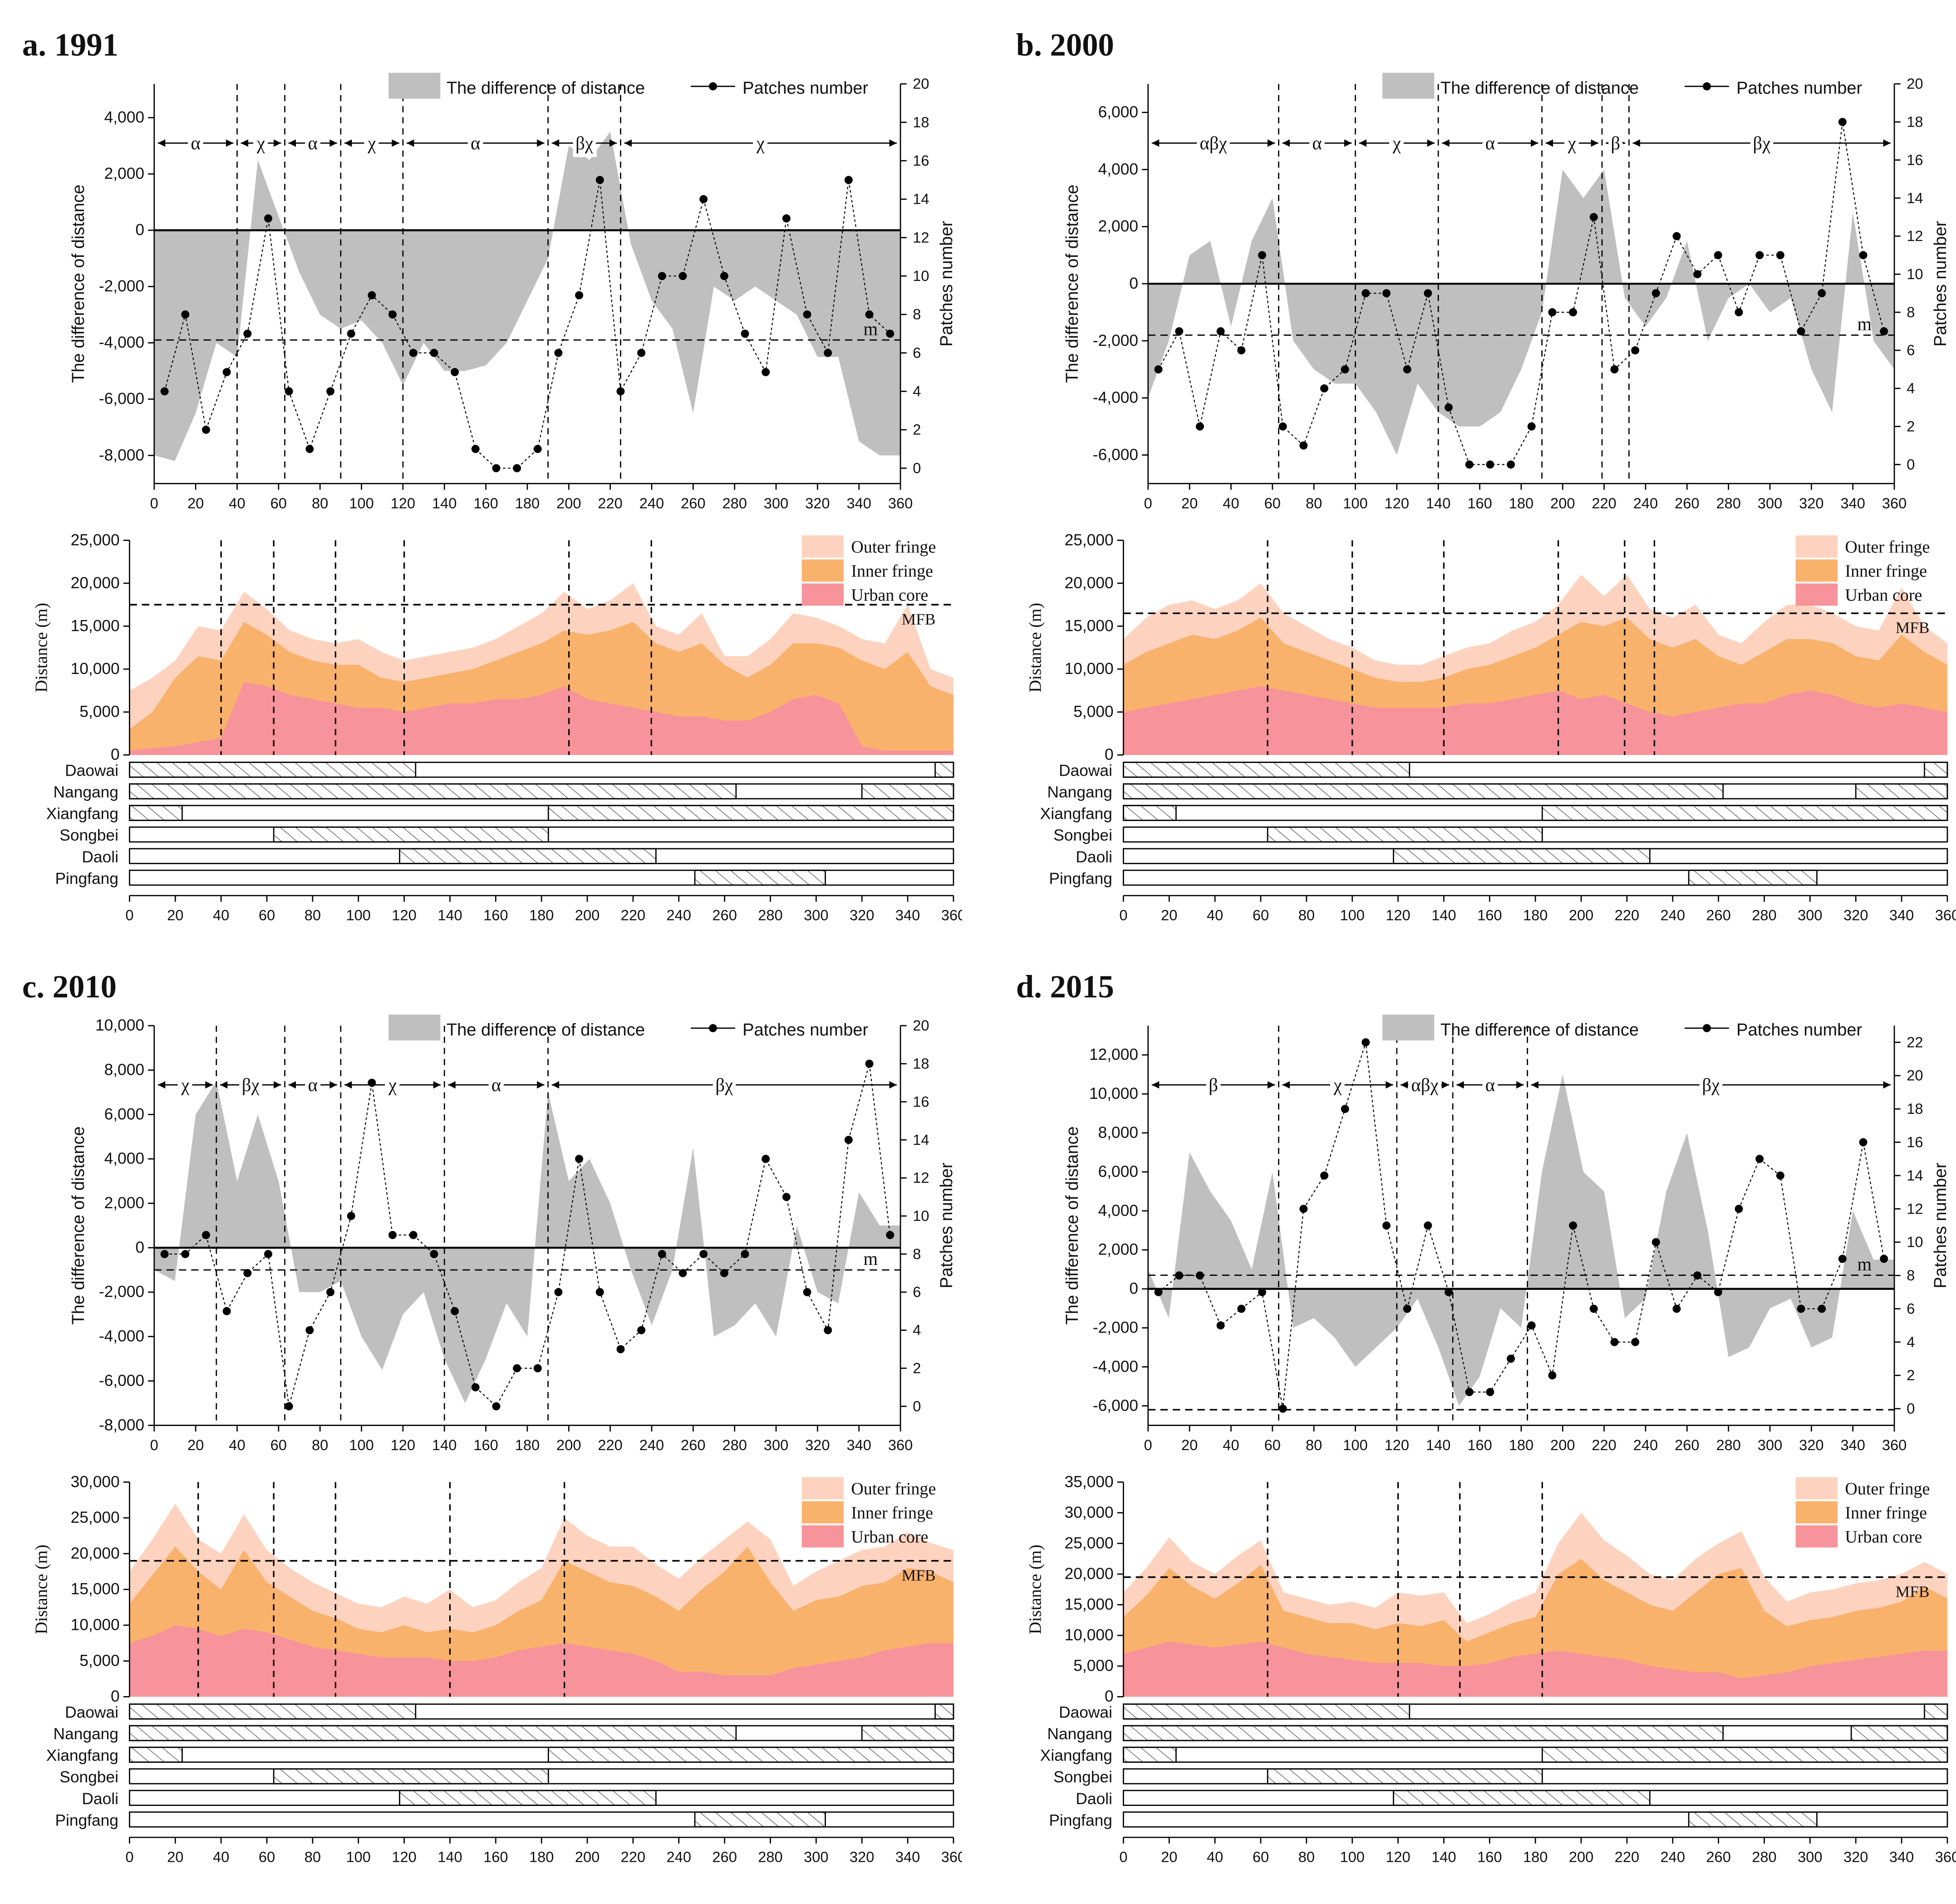 This screenshot has height=1904, width=1956. I want to click on district-label: Daoli, so click(1094, 857).